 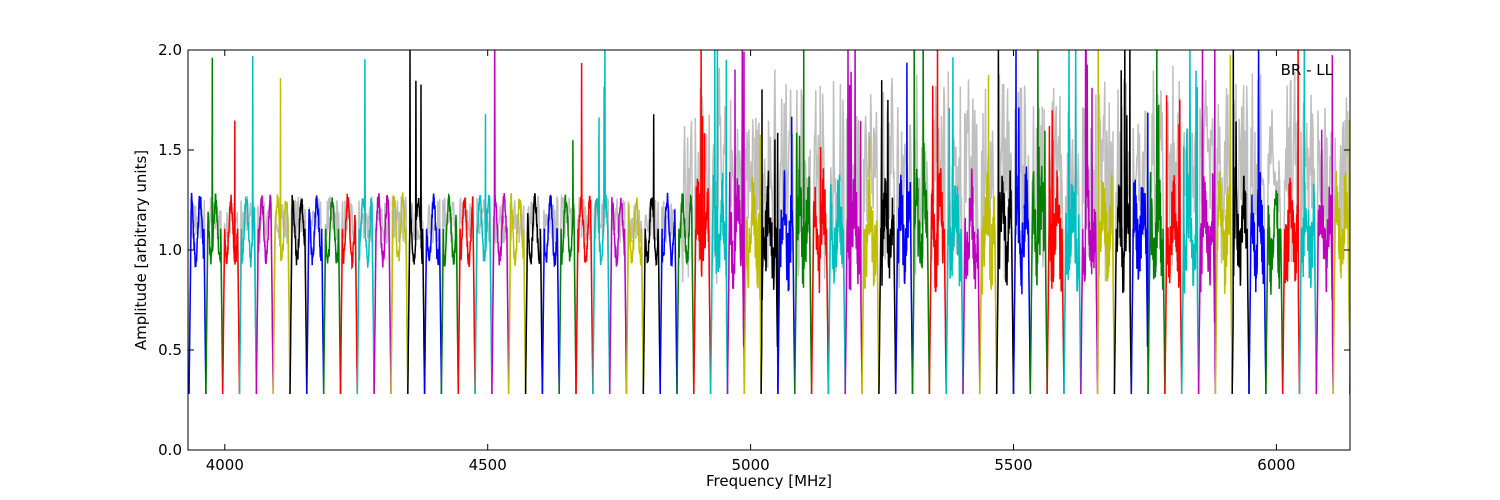 What do you see at coordinates (170, 450) in the screenshot?
I see `y-tick-label: 0.0` at bounding box center [170, 450].